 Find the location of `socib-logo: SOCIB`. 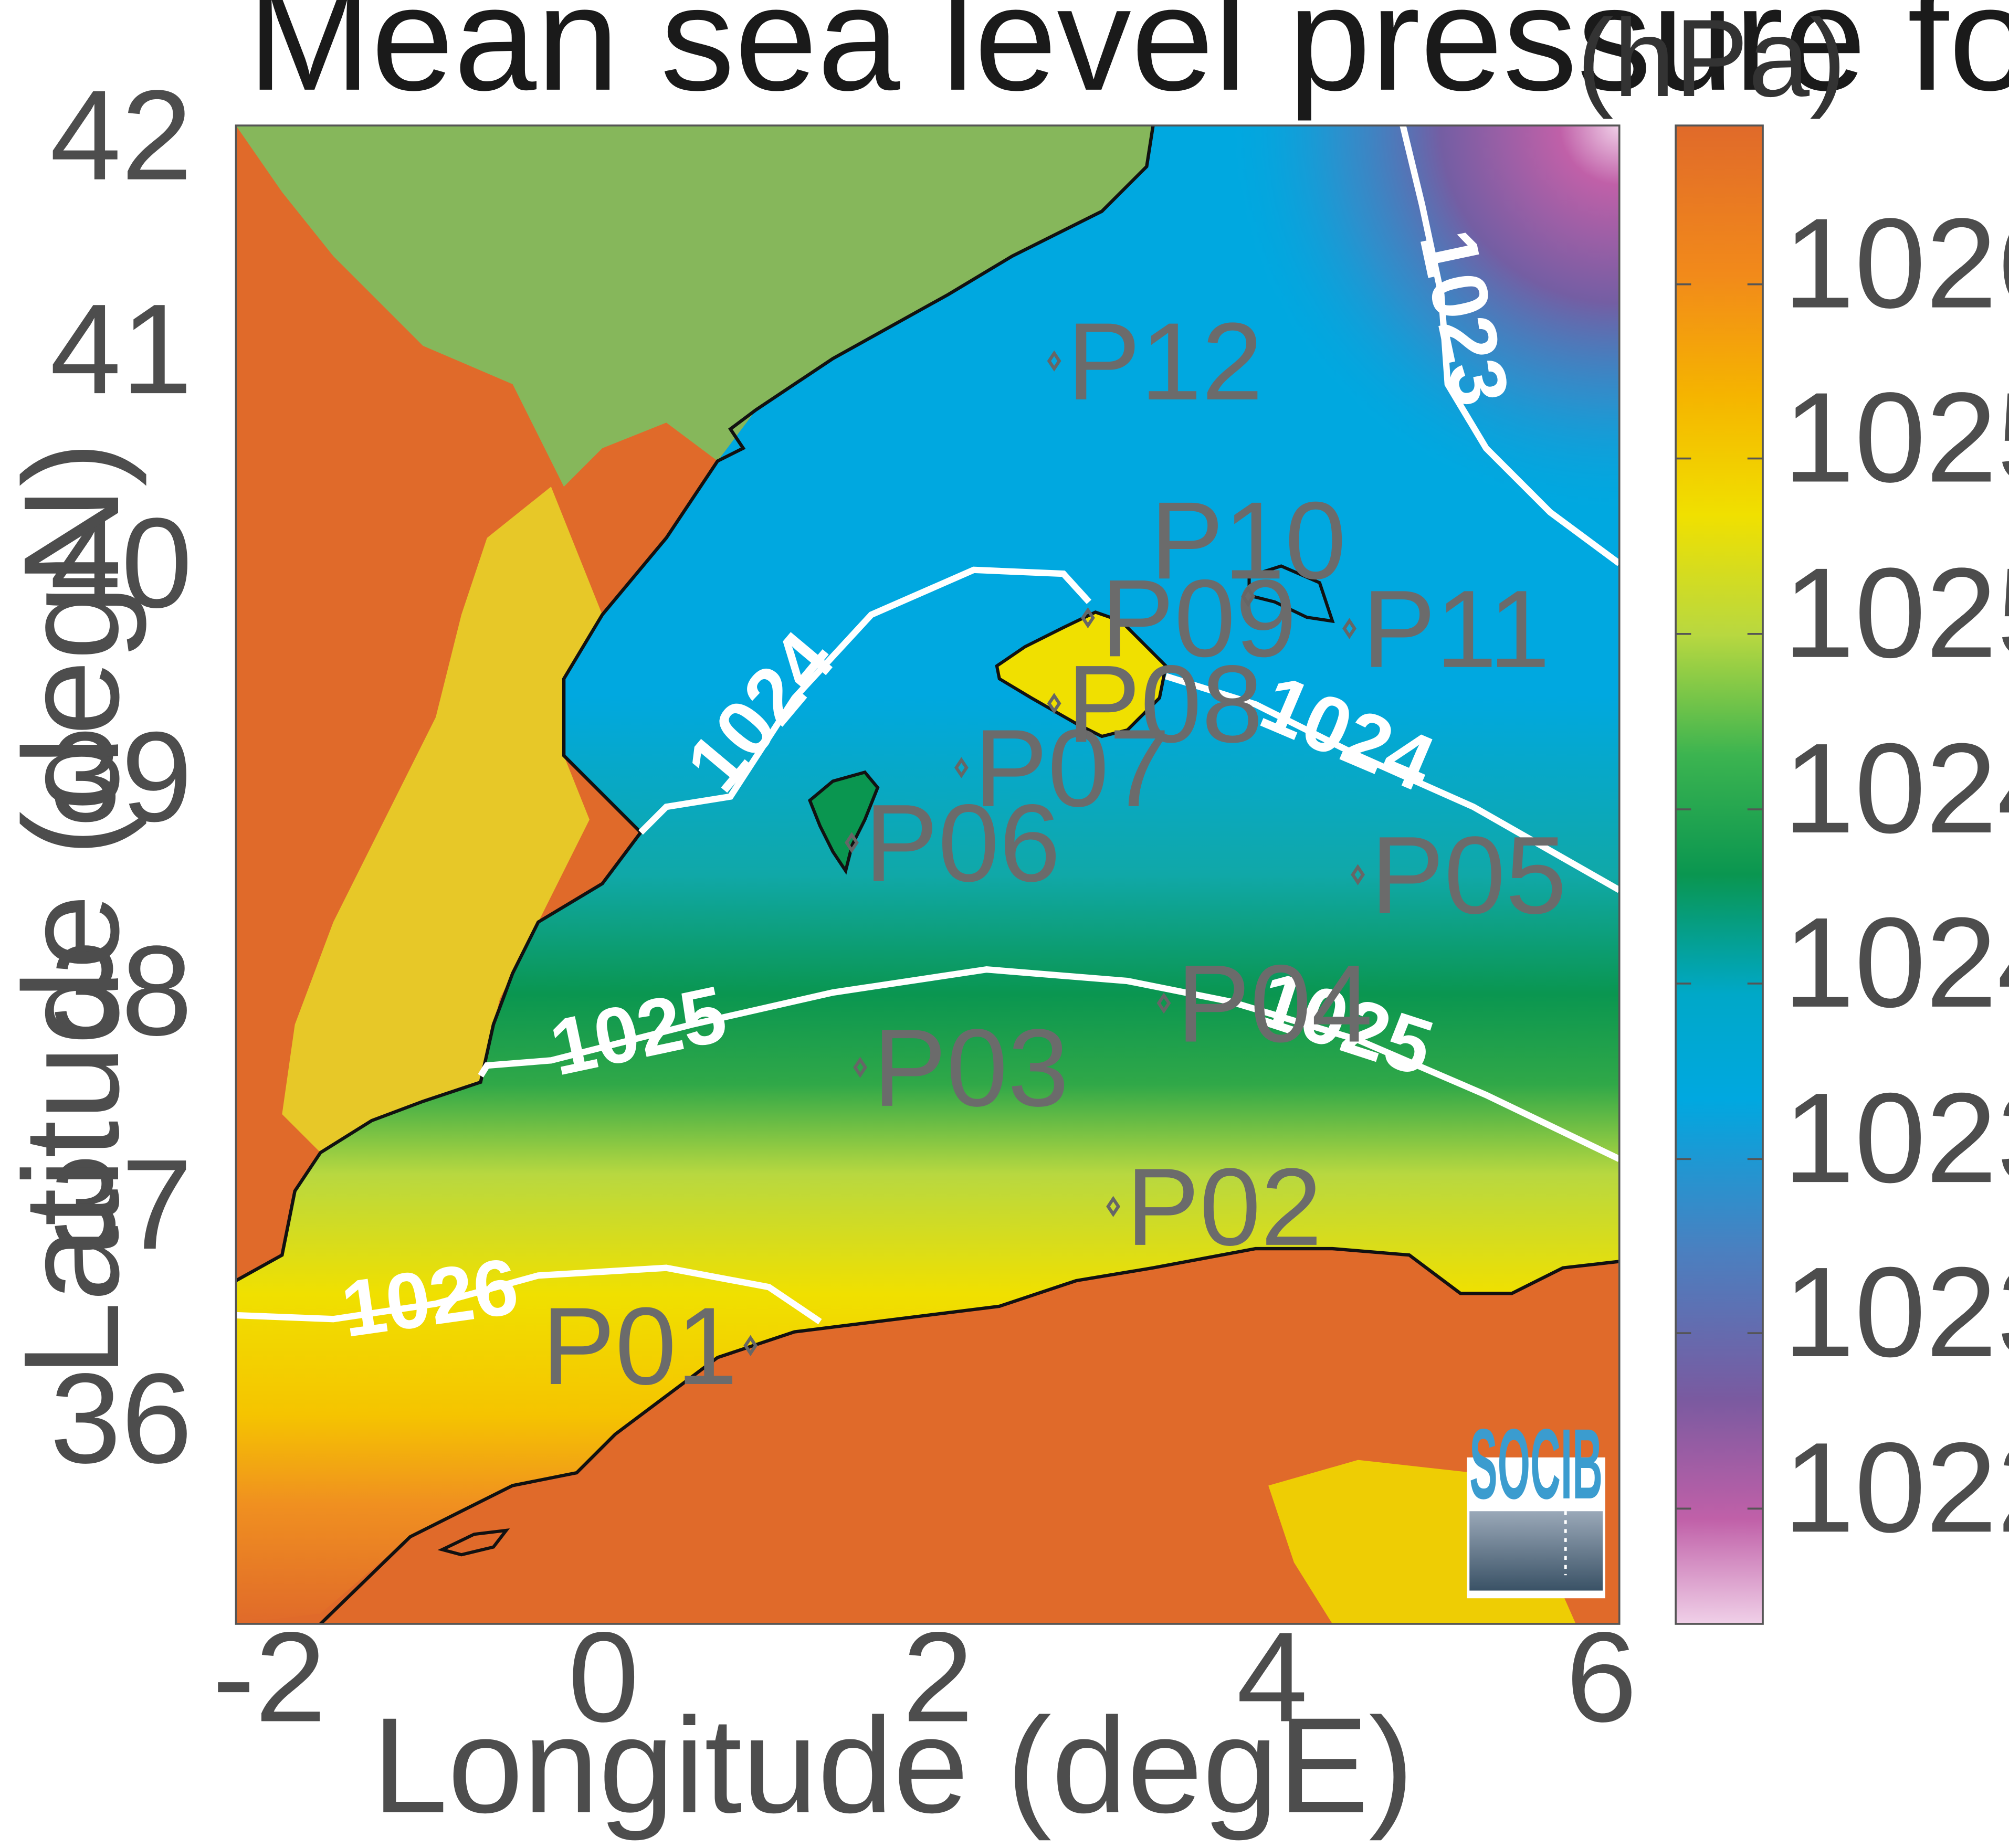

socib-logo: SOCIB is located at coordinates (1536, 1504).